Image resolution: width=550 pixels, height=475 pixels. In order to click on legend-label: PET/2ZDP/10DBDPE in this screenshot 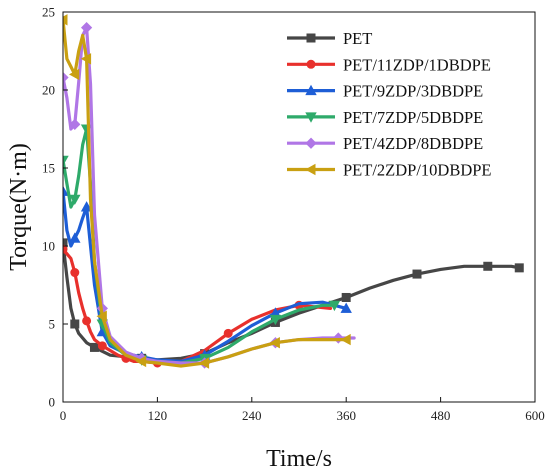, I will do `click(417, 170)`.